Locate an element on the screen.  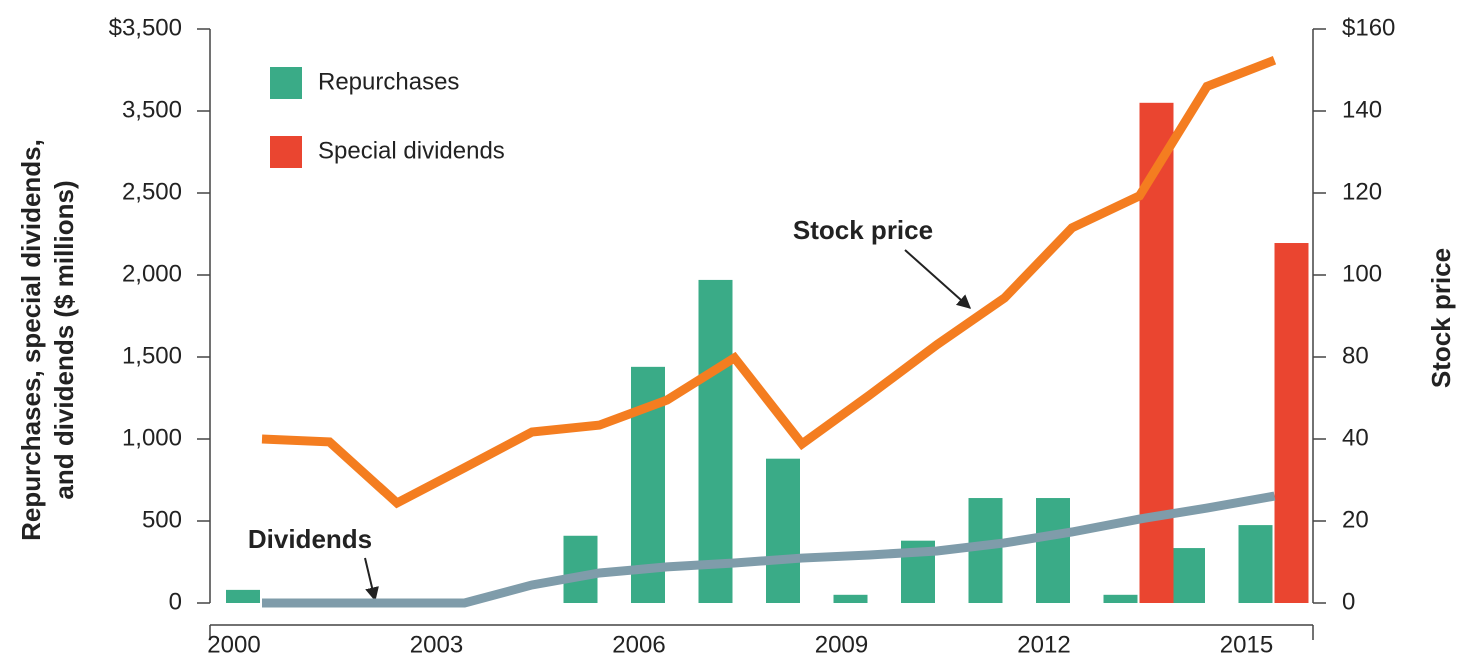
legend-label: Repurchases is located at coordinates (388, 81).